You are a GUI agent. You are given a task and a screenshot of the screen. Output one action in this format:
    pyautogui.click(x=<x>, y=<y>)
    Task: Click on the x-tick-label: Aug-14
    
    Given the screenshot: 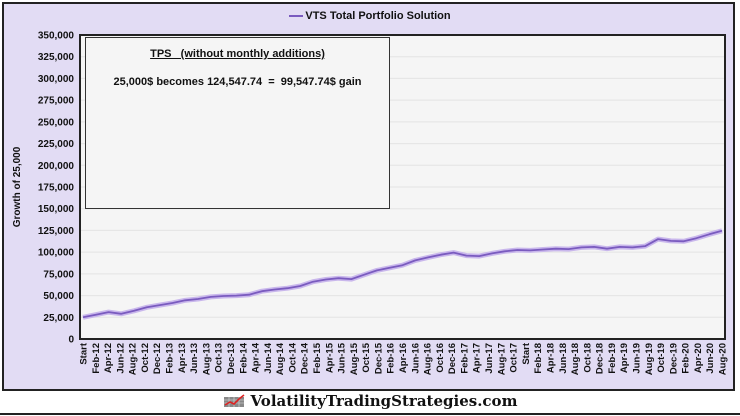 What is the action you would take?
    pyautogui.click(x=280, y=358)
    